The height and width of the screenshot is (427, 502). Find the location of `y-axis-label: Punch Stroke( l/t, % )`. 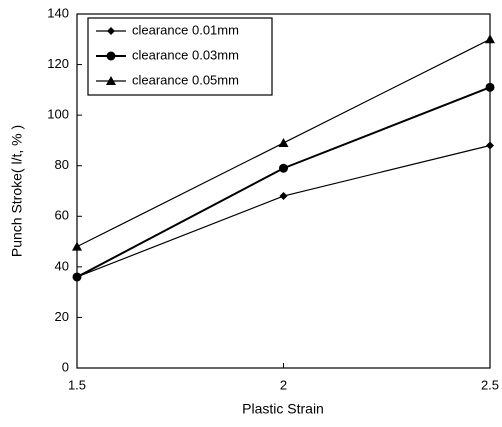

y-axis-label: Punch Stroke( l/t, % ) is located at coordinates (17, 191).